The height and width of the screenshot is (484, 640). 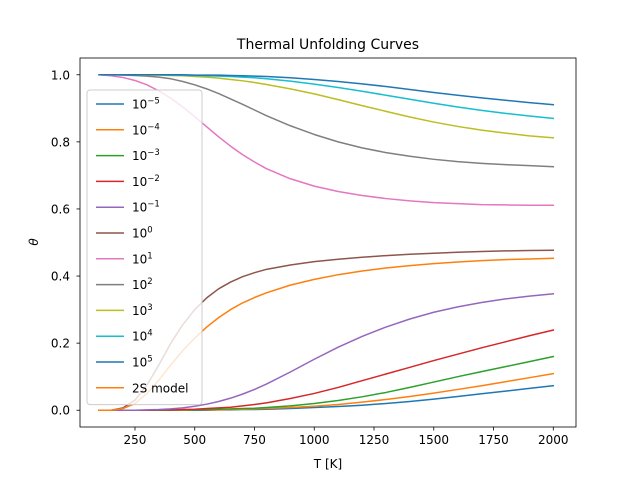 What do you see at coordinates (60, 142) in the screenshot?
I see `y-tick-label-4: 0.8` at bounding box center [60, 142].